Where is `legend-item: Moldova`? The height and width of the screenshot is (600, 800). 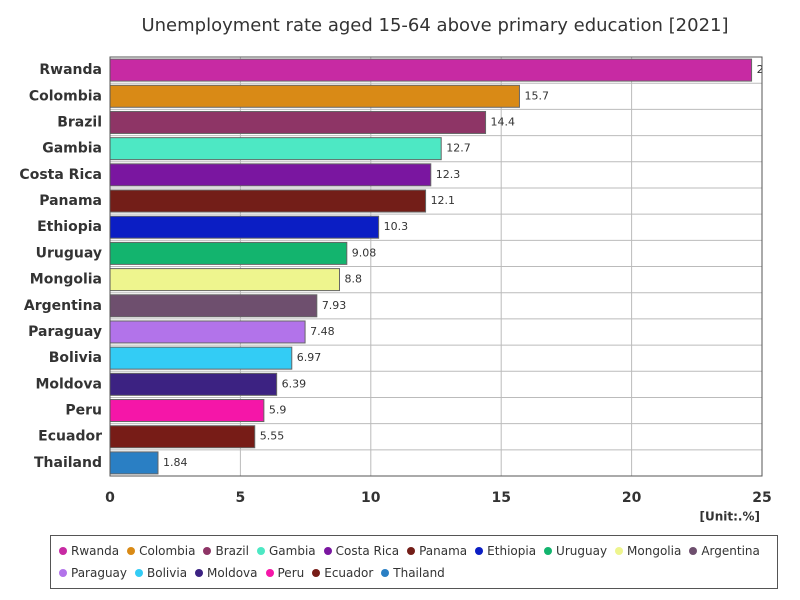 legend-item: Moldova is located at coordinates (226, 573).